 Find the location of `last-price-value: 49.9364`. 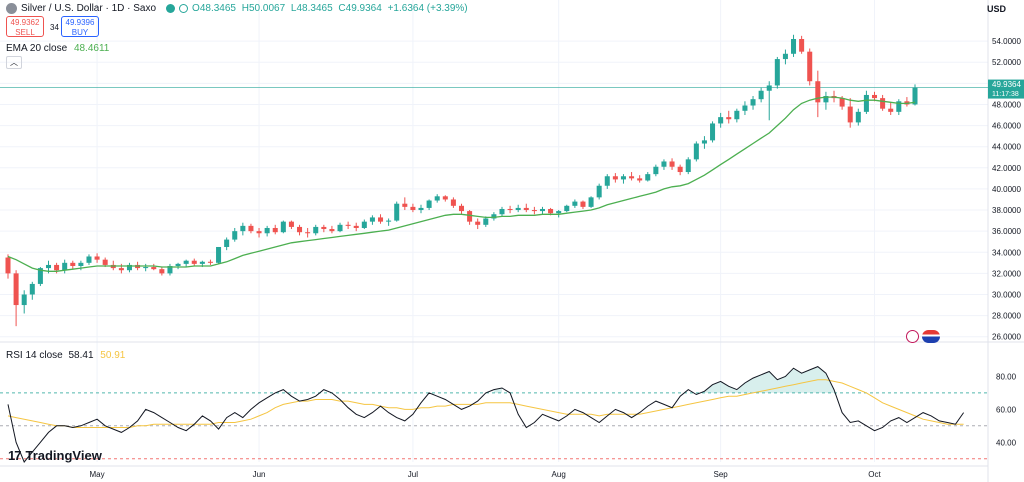

last-price-value: 49.9364 is located at coordinates (1006, 84).